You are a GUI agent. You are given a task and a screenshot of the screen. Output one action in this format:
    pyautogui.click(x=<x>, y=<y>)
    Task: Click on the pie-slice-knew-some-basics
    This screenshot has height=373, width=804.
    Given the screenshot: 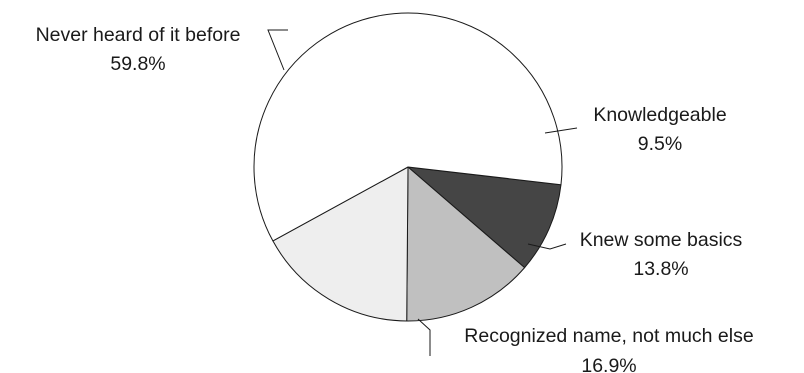 What is the action you would take?
    pyautogui.click(x=466, y=244)
    